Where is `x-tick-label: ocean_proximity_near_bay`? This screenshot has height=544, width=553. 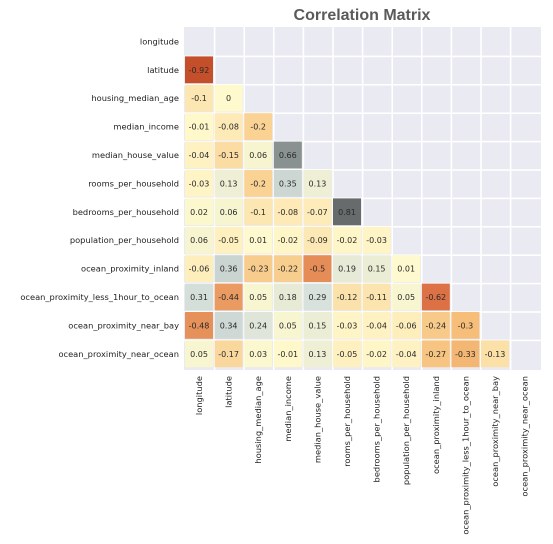 x-tick-label: ocean_proximity_near_bay is located at coordinates (495, 431).